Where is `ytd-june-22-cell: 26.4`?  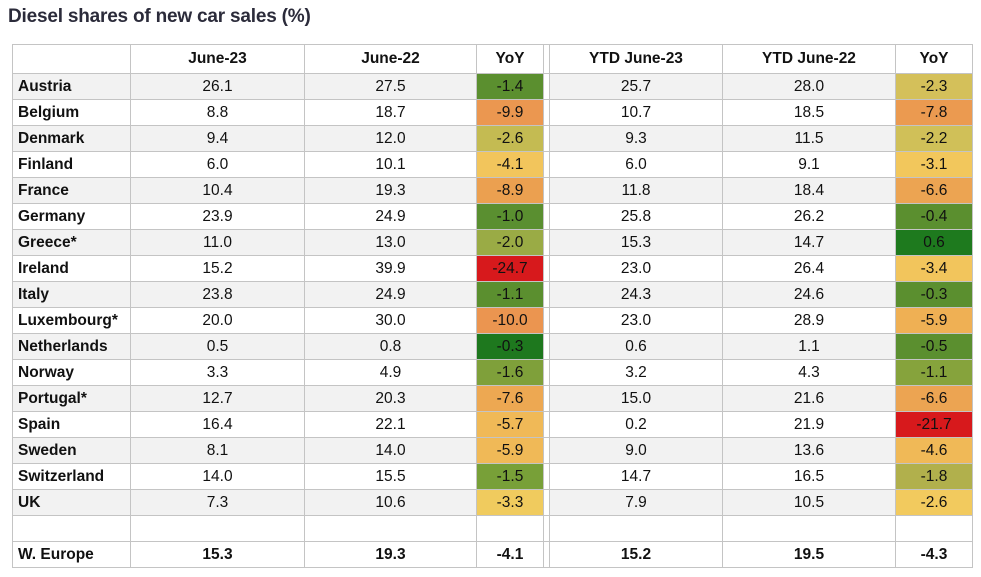 ytd-june-22-cell: 26.4 is located at coordinates (809, 268).